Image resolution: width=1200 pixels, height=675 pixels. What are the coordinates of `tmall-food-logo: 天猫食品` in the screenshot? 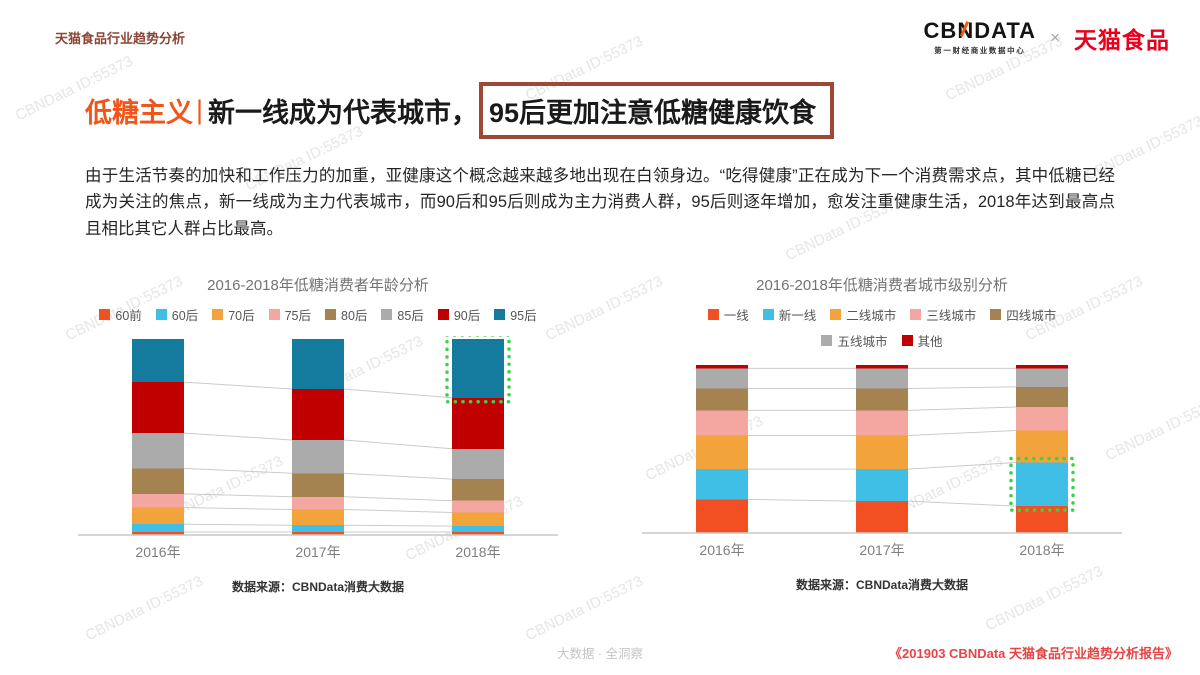 It's located at (1122, 40).